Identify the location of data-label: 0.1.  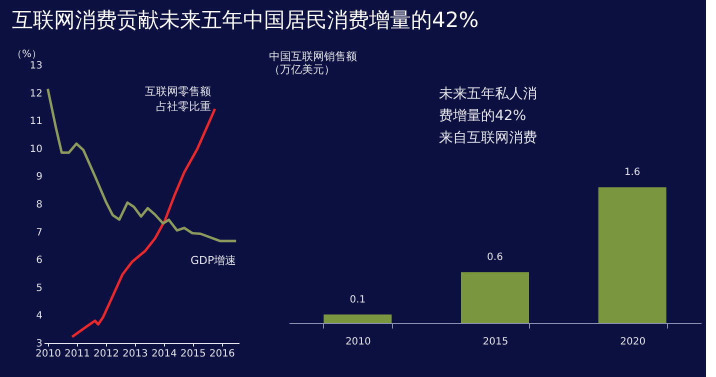
(358, 300).